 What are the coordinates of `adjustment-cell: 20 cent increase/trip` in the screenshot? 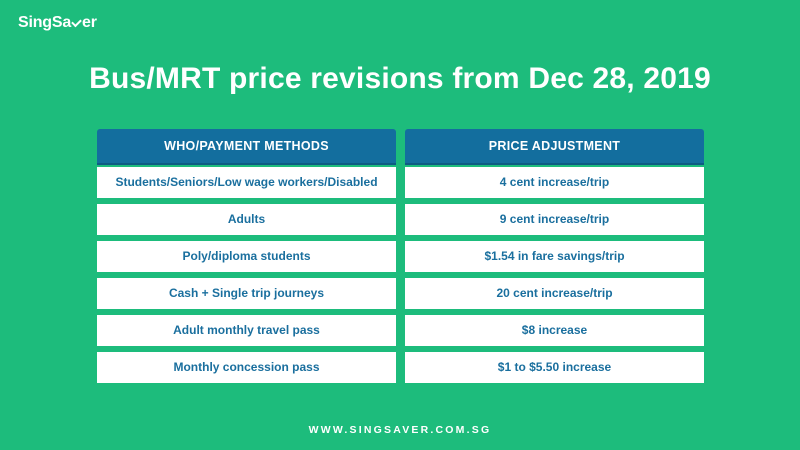 It's located at (554, 293).